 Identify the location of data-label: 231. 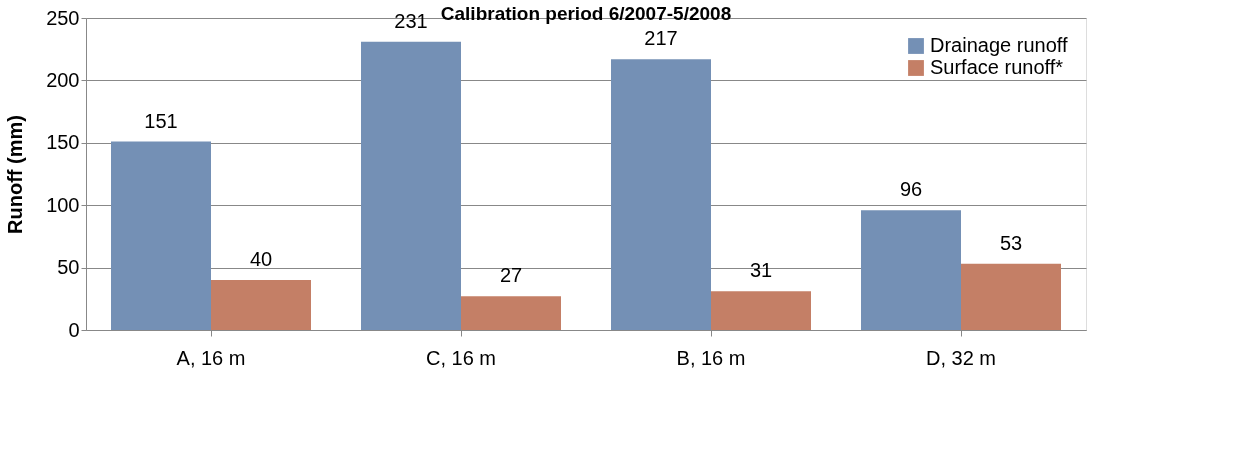
(411, 20).